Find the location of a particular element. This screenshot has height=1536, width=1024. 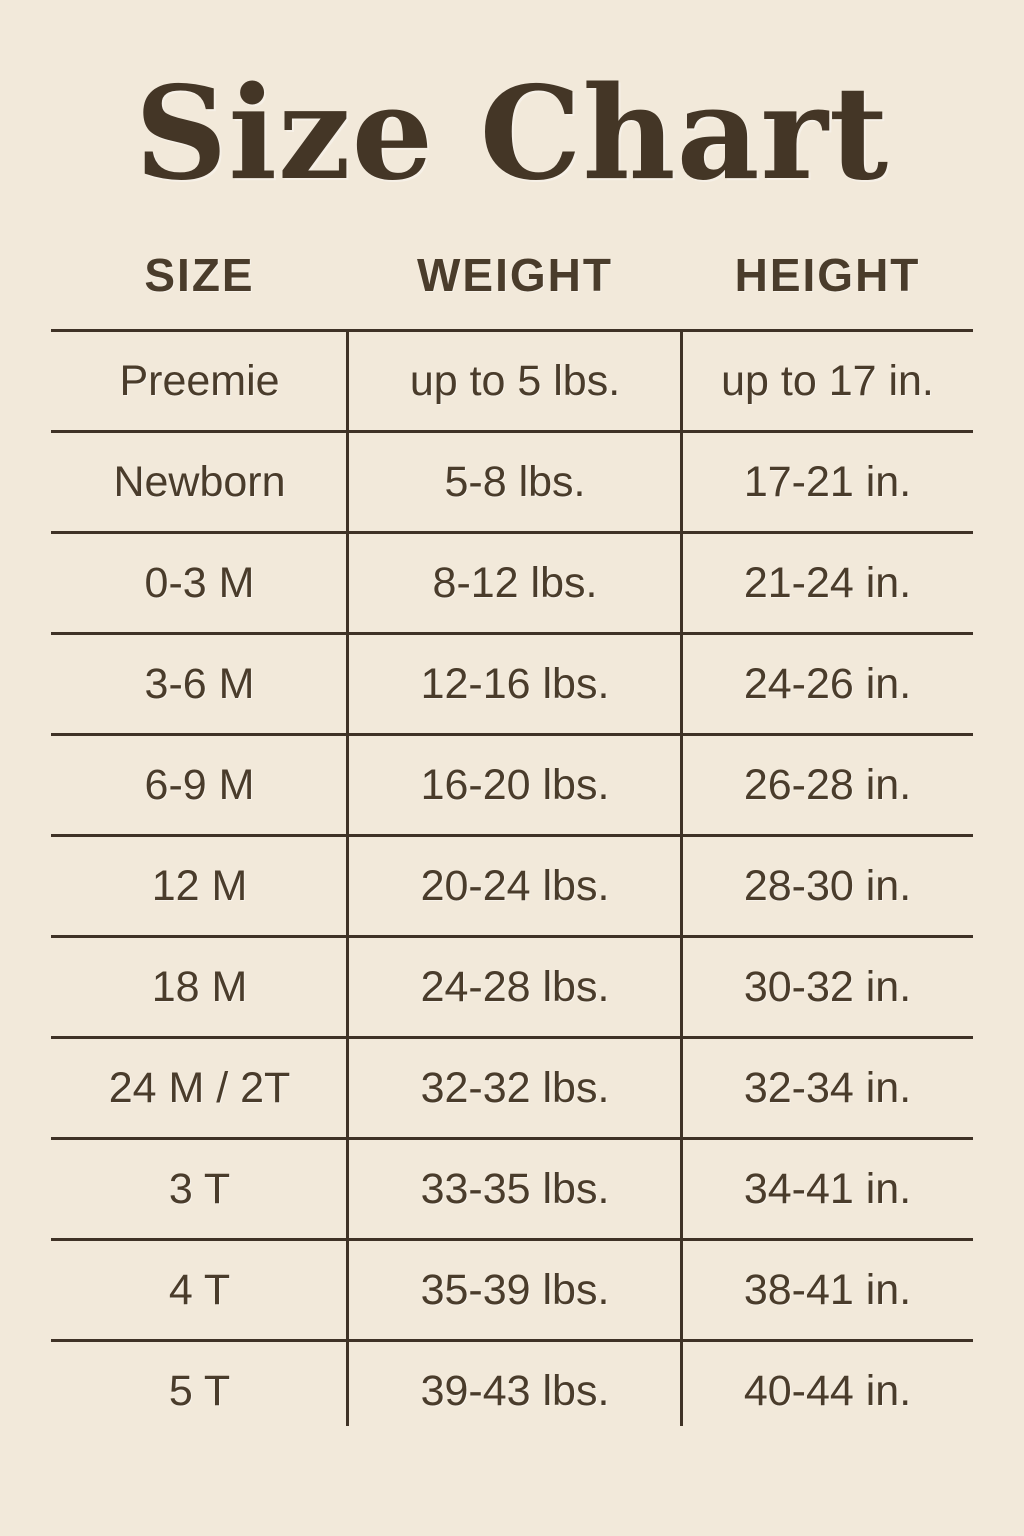

table-cell-weight: 12-16 lbs. is located at coordinates (515, 682).